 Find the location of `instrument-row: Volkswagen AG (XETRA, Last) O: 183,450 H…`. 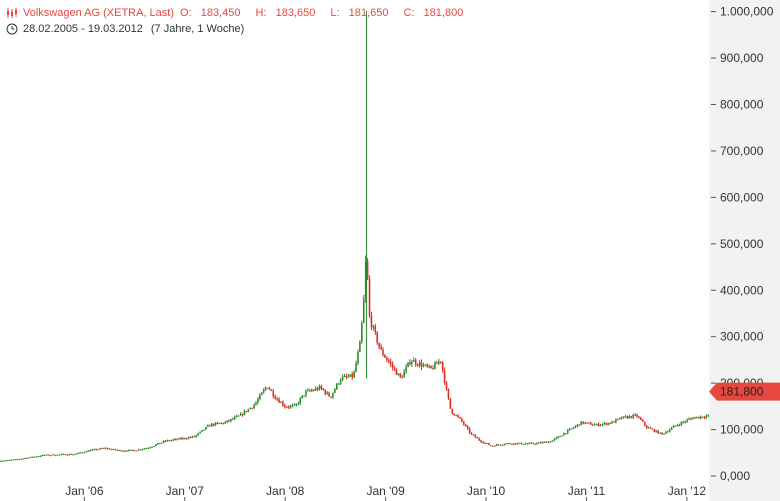

instrument-row: Volkswagen AG (XETRA, Last) O: 183,450 H… is located at coordinates (240, 13).